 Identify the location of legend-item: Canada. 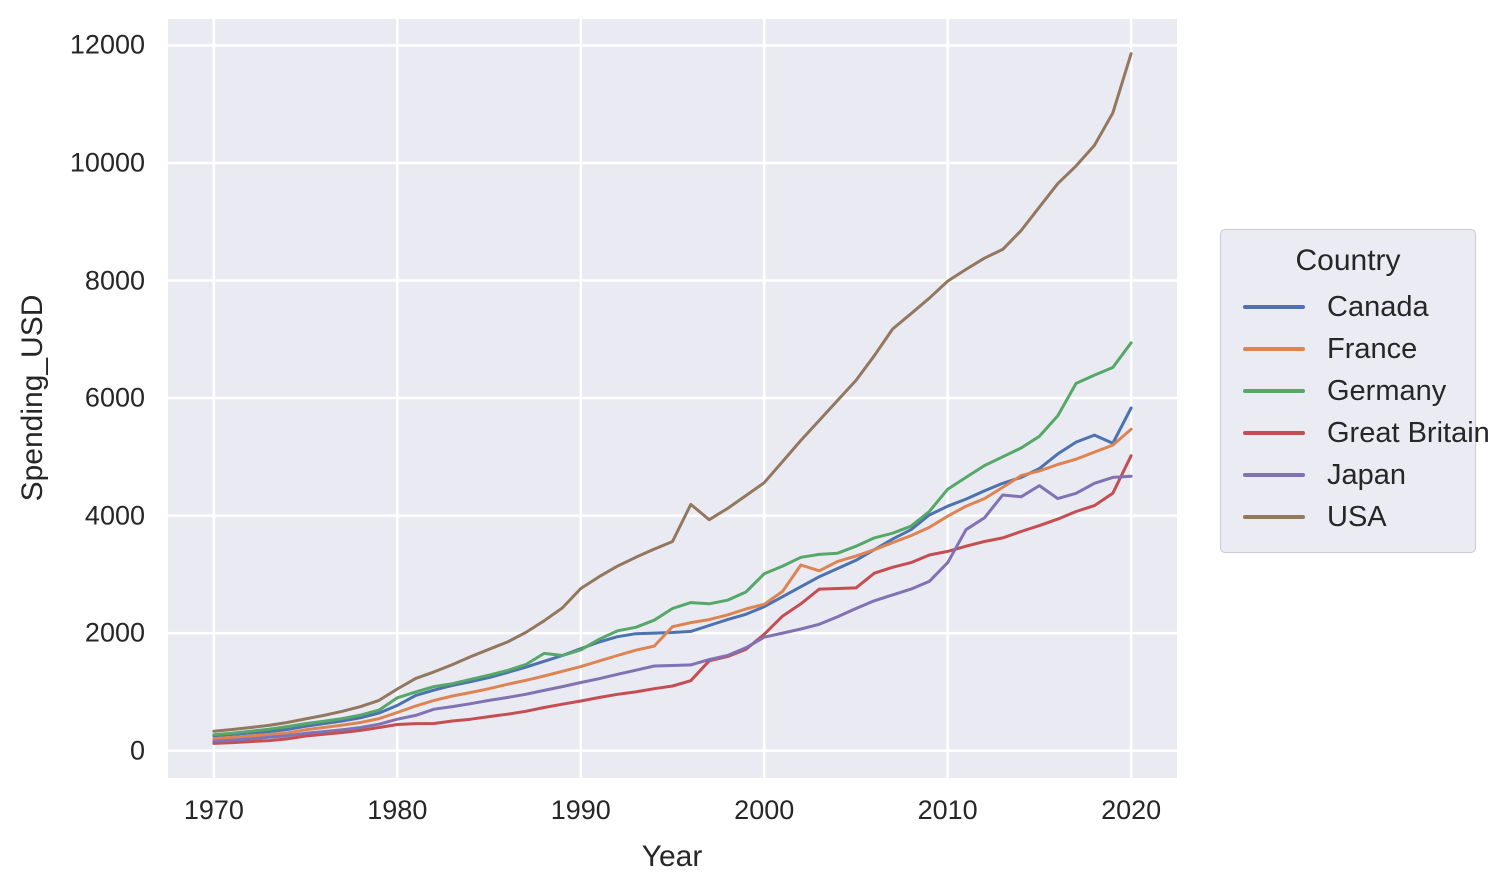
(1348, 307).